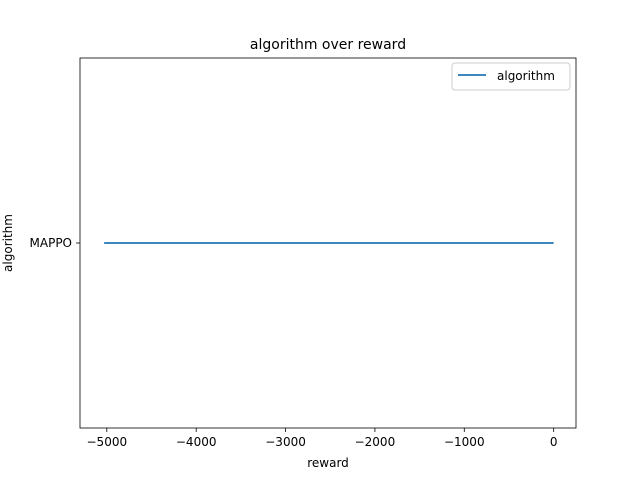  What do you see at coordinates (107, 442) in the screenshot?
I see `x-tick-label: −5000` at bounding box center [107, 442].